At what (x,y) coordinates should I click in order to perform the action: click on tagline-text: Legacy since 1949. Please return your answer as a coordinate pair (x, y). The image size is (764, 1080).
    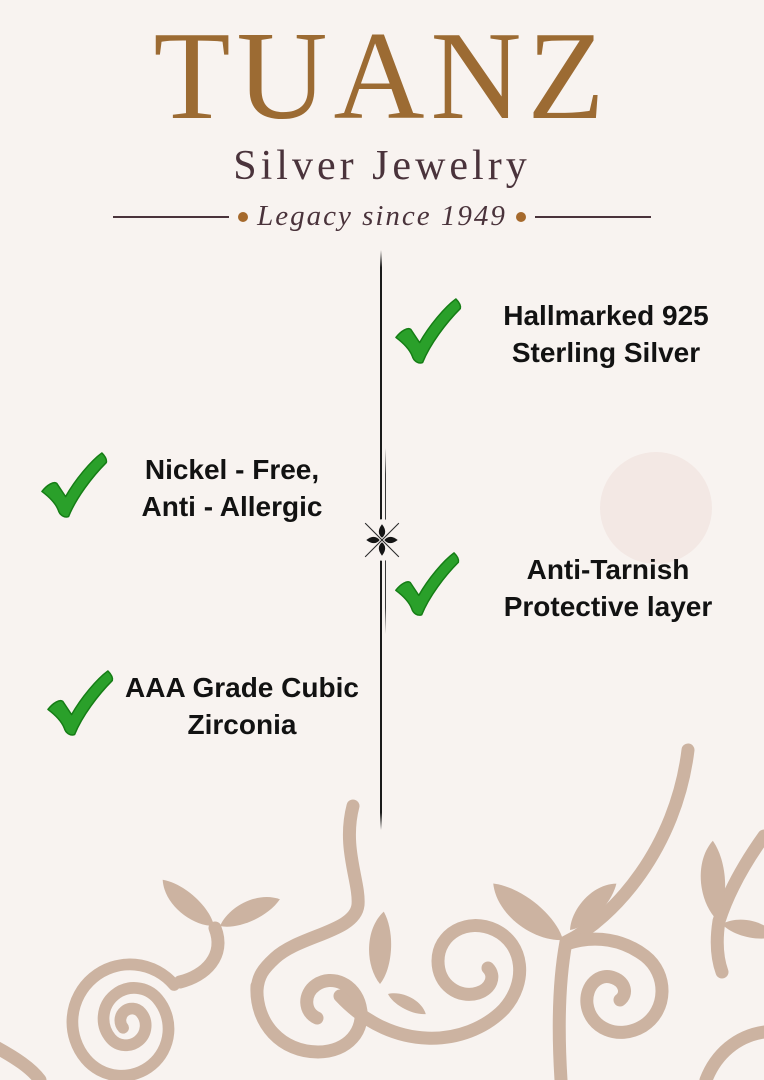
    Looking at the image, I should click on (382, 216).